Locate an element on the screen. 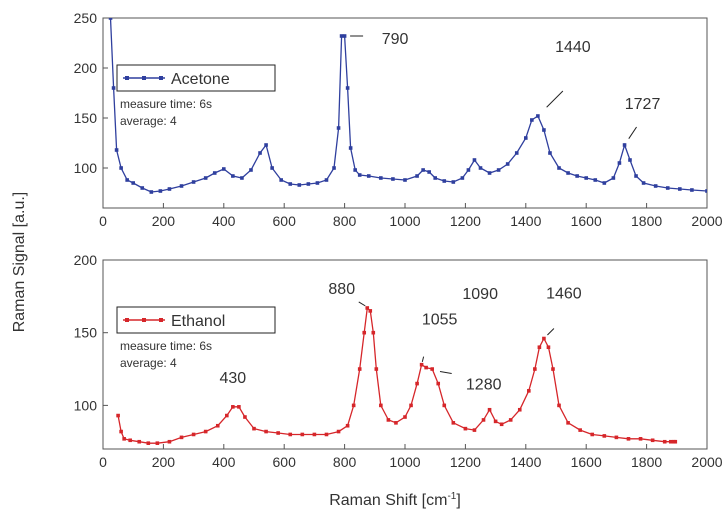 Image resolution: width=727 pixels, height=516 pixels. x-tick-label: 600 is located at coordinates (285, 221).